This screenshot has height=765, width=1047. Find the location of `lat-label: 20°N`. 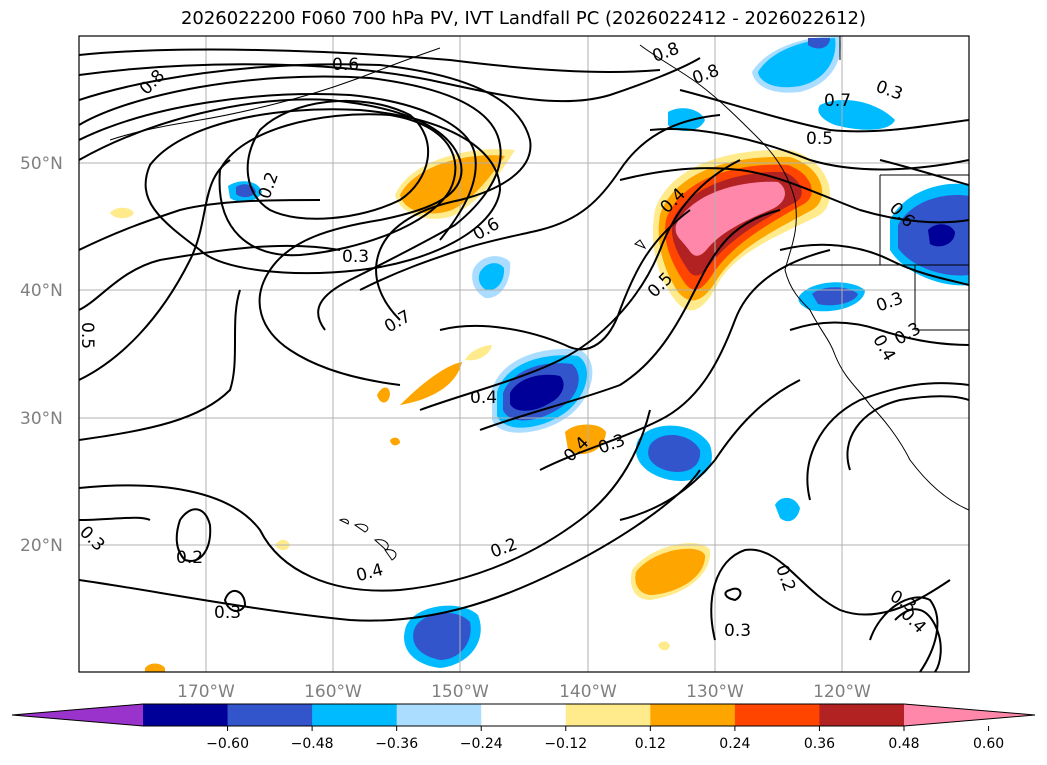

lat-label: 20°N is located at coordinates (41, 546).